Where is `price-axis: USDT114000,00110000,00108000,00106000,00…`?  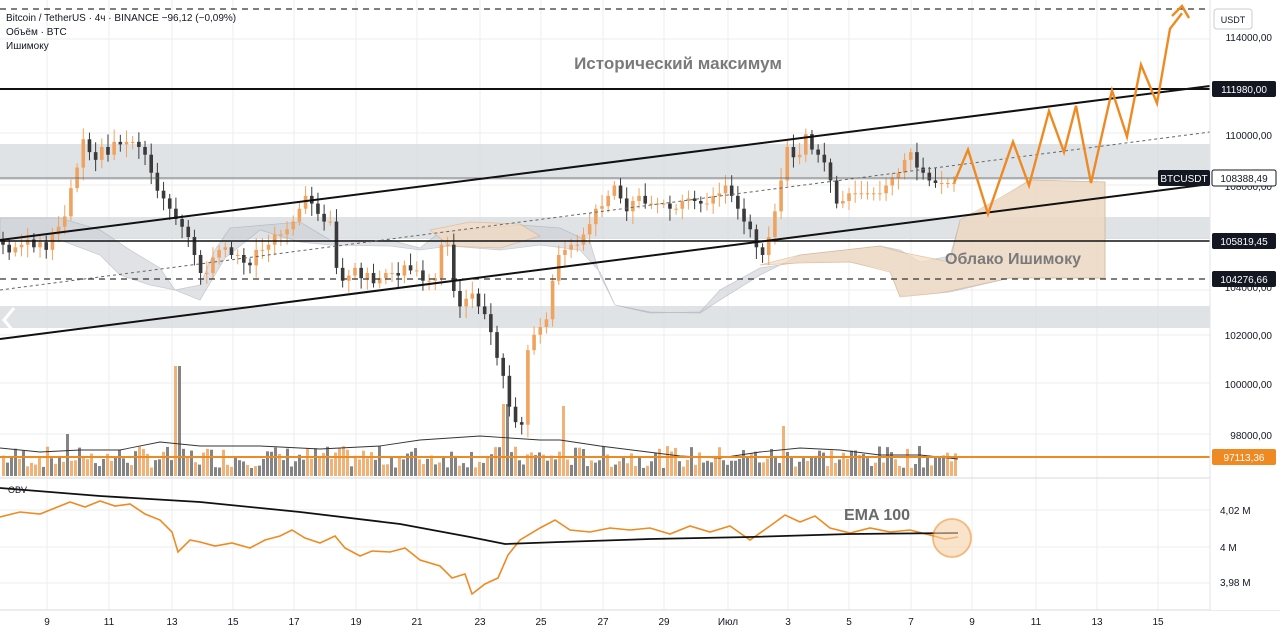 price-axis: USDT114000,00110000,00108000,00106000,00… is located at coordinates (1219, 305).